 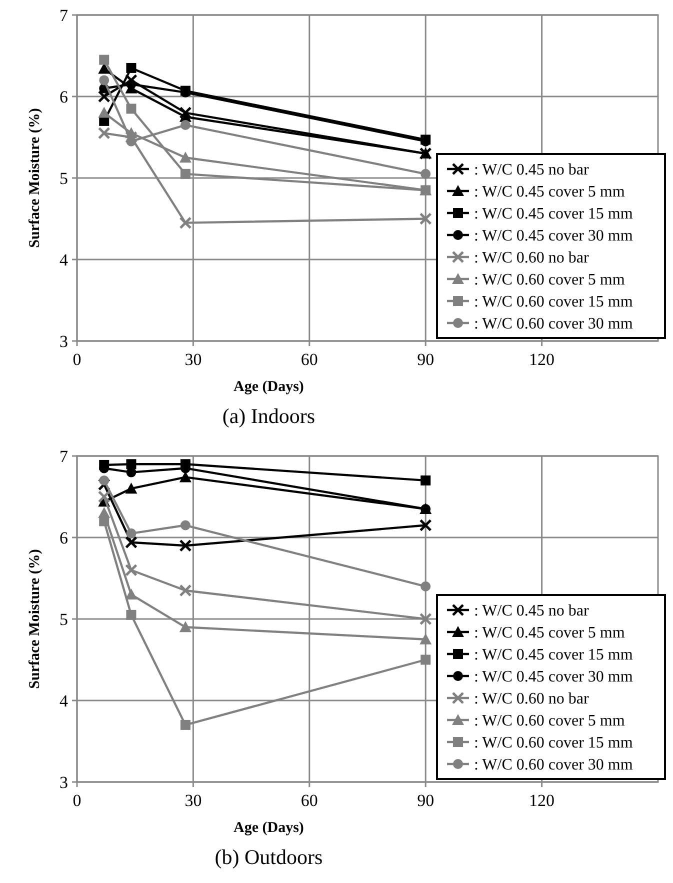 What do you see at coordinates (269, 416) in the screenshot?
I see `text: (a) Indoors` at bounding box center [269, 416].